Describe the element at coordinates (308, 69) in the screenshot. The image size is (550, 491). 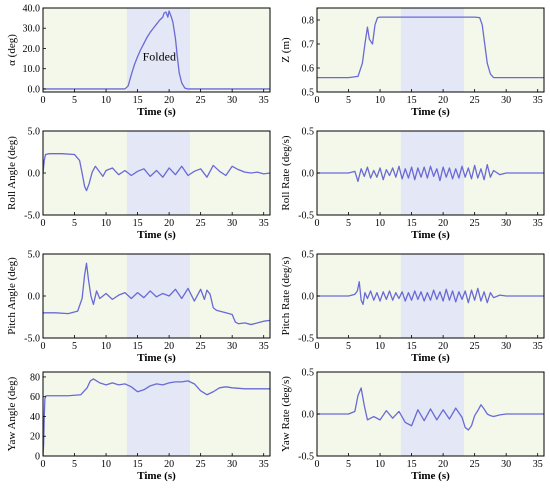
I see `y-tick-label: 0.6` at that location.